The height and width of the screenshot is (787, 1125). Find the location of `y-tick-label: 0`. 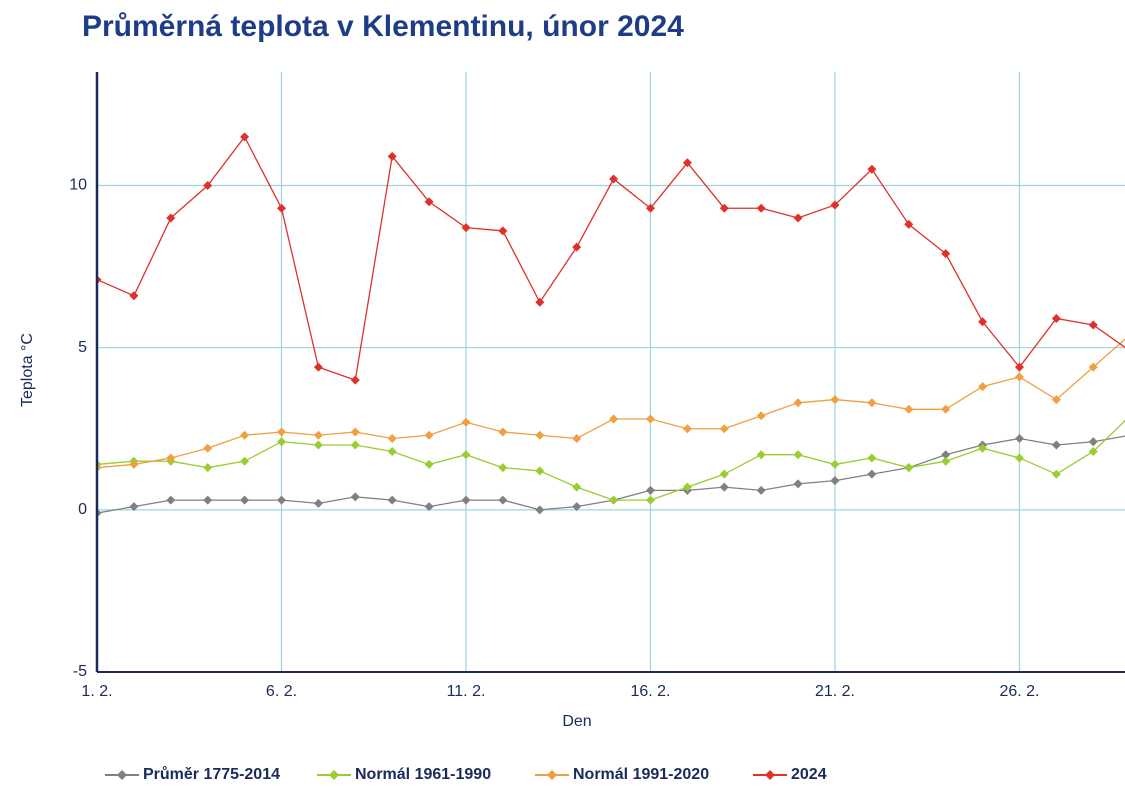

y-tick-label: 0 is located at coordinates (82, 509).